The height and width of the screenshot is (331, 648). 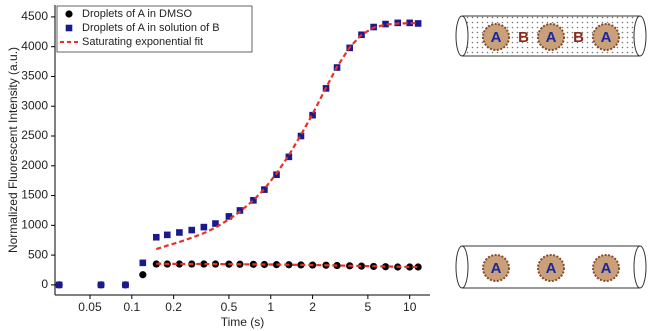 I want to click on legend-box, so click(x=154, y=29).